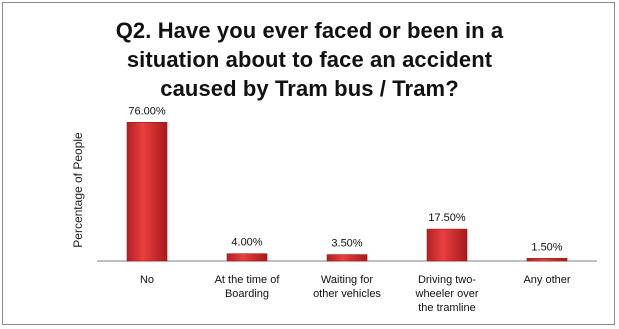 The width and height of the screenshot is (619, 329). What do you see at coordinates (347, 280) in the screenshot?
I see `x-tick-label-line: Waiting for` at bounding box center [347, 280].